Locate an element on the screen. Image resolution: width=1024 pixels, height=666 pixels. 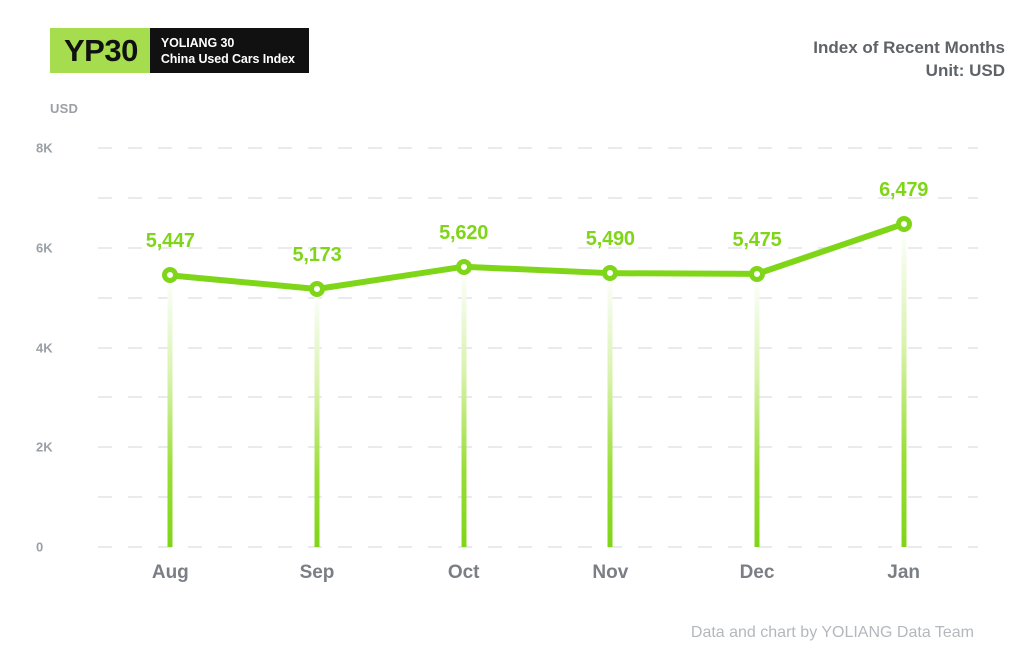
x-axis-tick-label: Oct is located at coordinates (463, 572).